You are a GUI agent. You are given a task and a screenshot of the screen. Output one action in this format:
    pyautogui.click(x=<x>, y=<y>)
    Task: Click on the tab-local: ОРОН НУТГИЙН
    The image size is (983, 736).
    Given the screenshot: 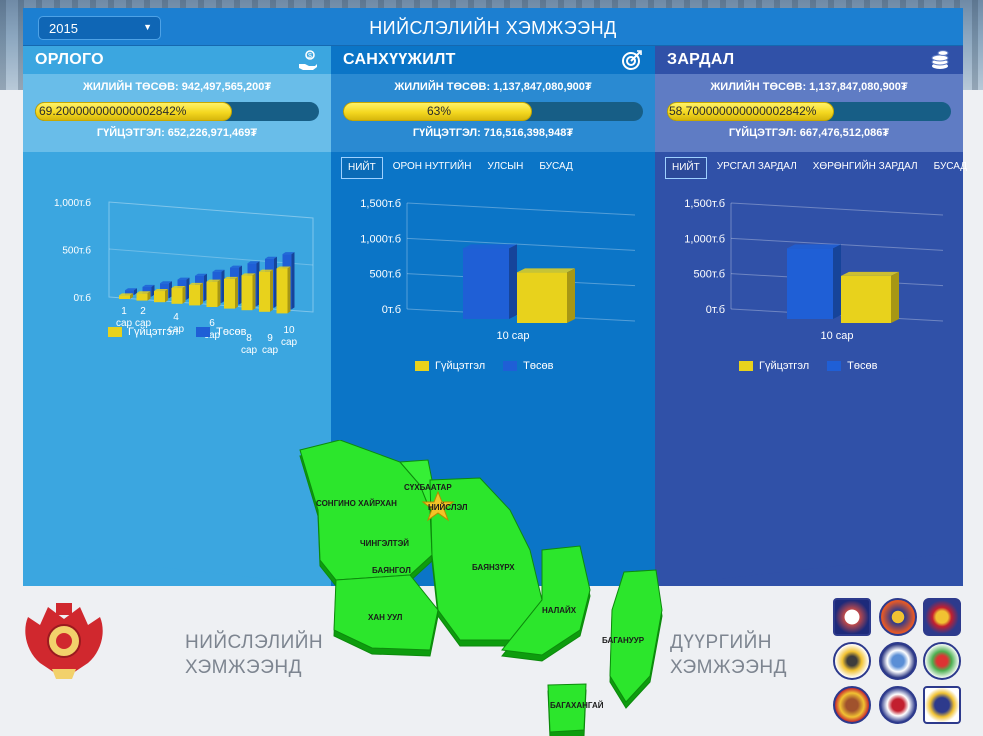 What is the action you would take?
    pyautogui.click(x=432, y=166)
    